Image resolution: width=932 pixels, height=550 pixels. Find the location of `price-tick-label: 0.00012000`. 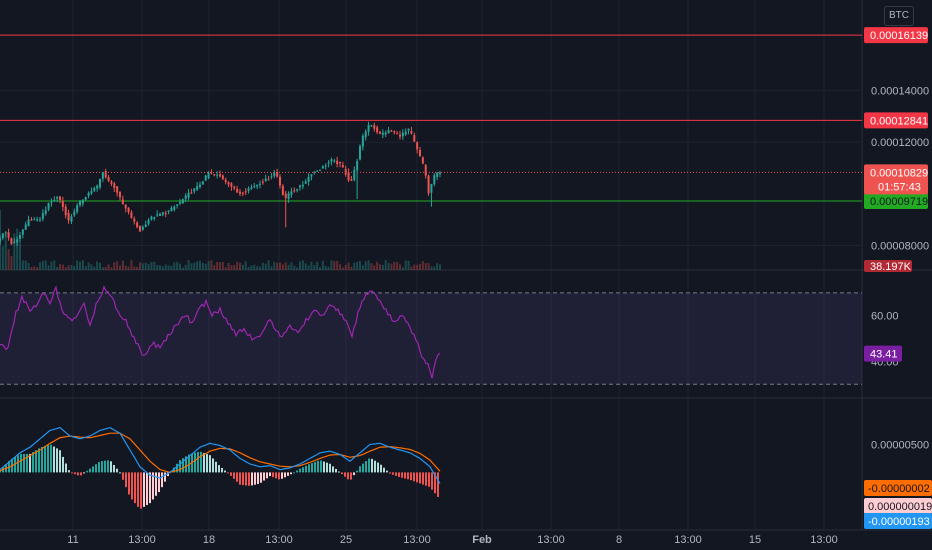

price-tick-label: 0.00012000 is located at coordinates (900, 143).